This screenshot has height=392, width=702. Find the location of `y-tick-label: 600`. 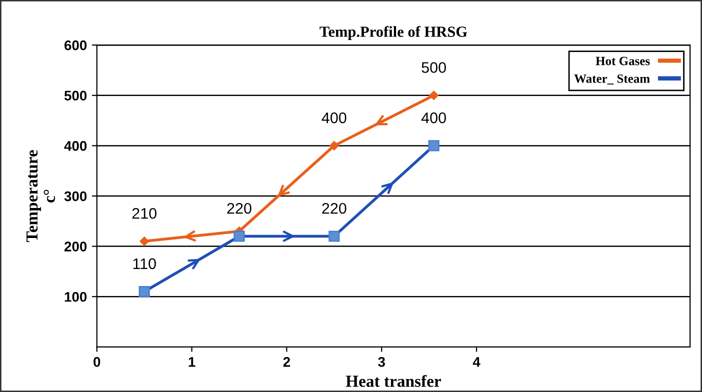

y-tick-label: 600 is located at coordinates (75, 45).